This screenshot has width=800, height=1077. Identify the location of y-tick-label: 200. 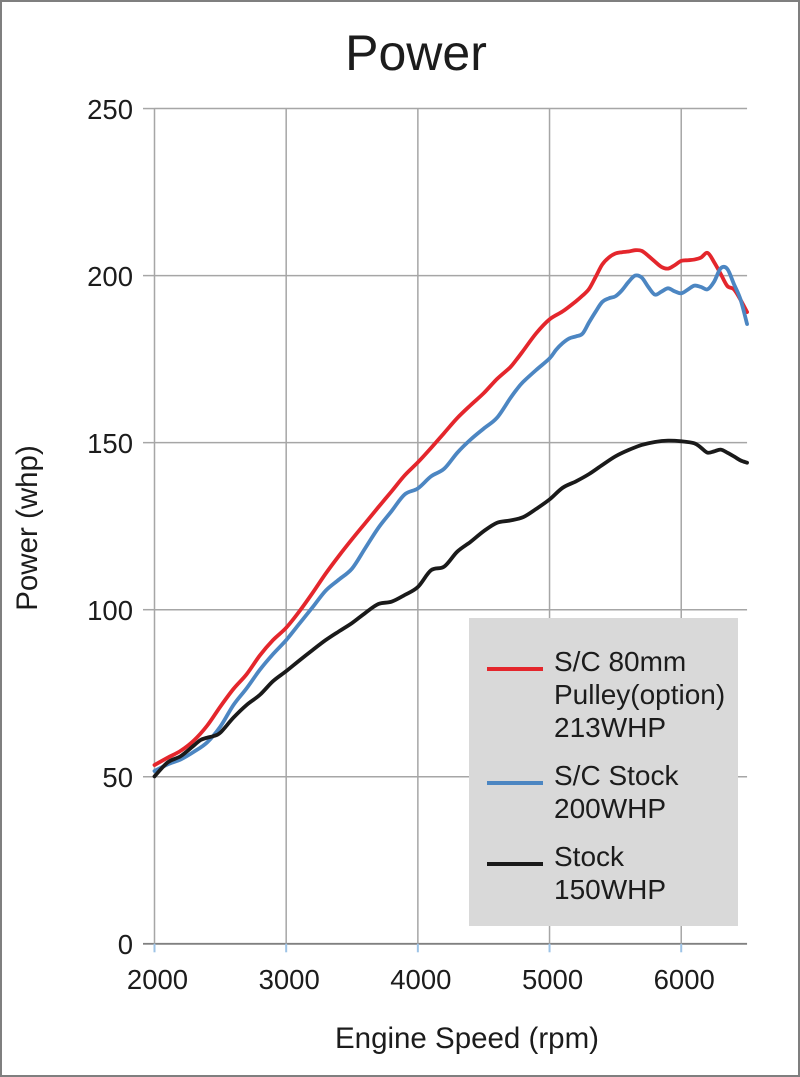
(110, 277).